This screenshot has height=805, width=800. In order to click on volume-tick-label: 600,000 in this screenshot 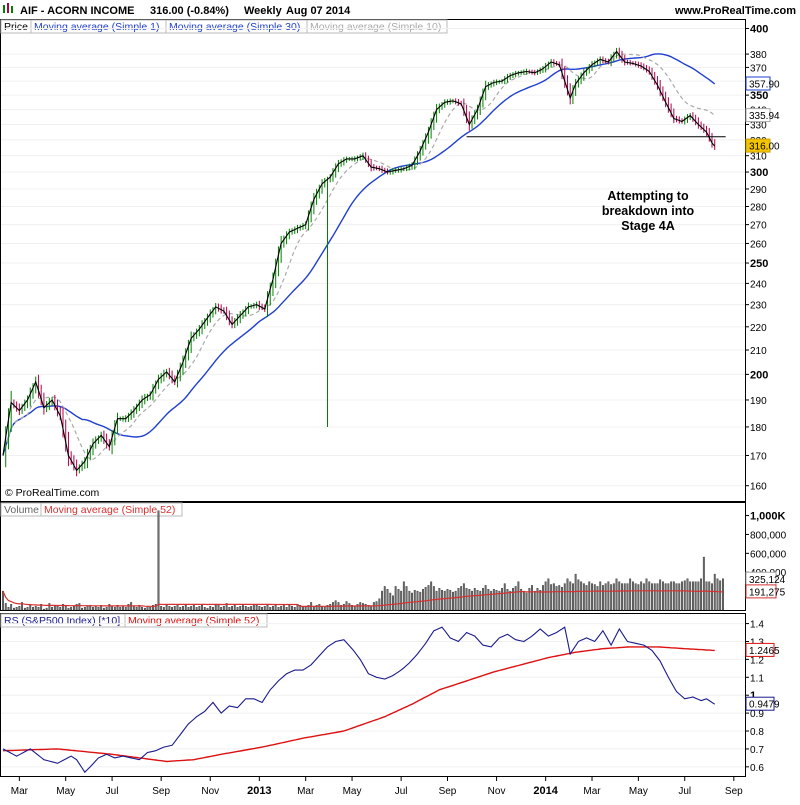, I will do `click(768, 554)`.